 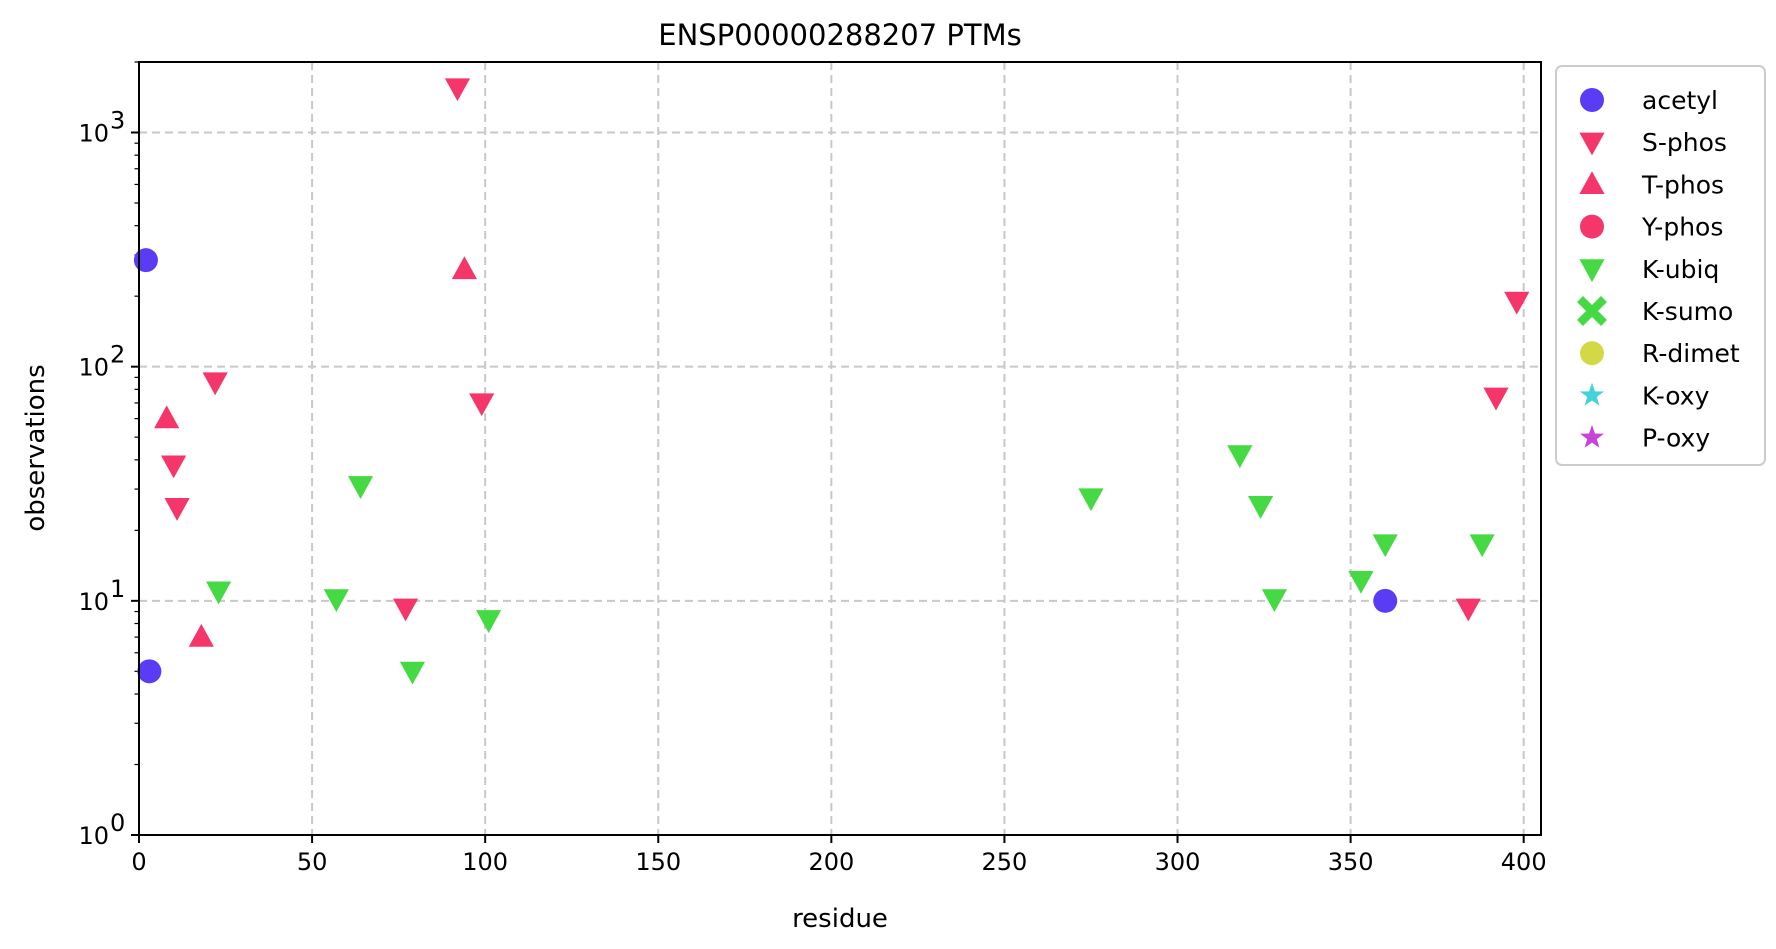 What do you see at coordinates (485, 862) in the screenshot?
I see `x-tick-label: 100` at bounding box center [485, 862].